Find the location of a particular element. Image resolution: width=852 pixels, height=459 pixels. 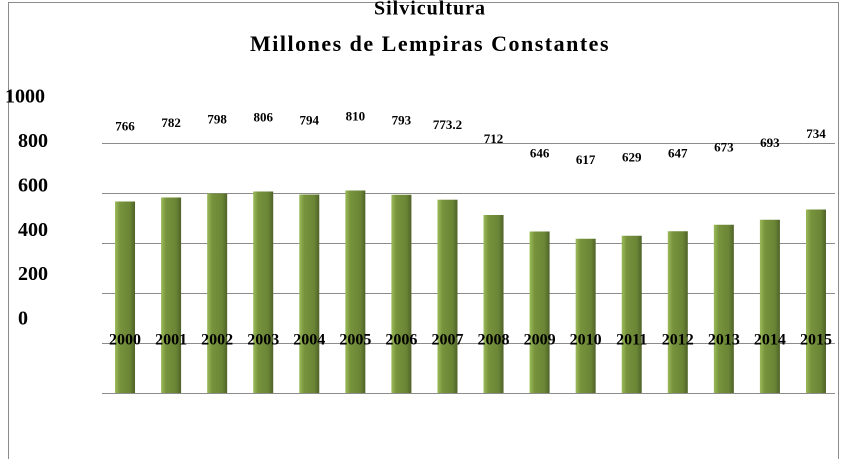

x-tick-label: 2012 is located at coordinates (678, 340).